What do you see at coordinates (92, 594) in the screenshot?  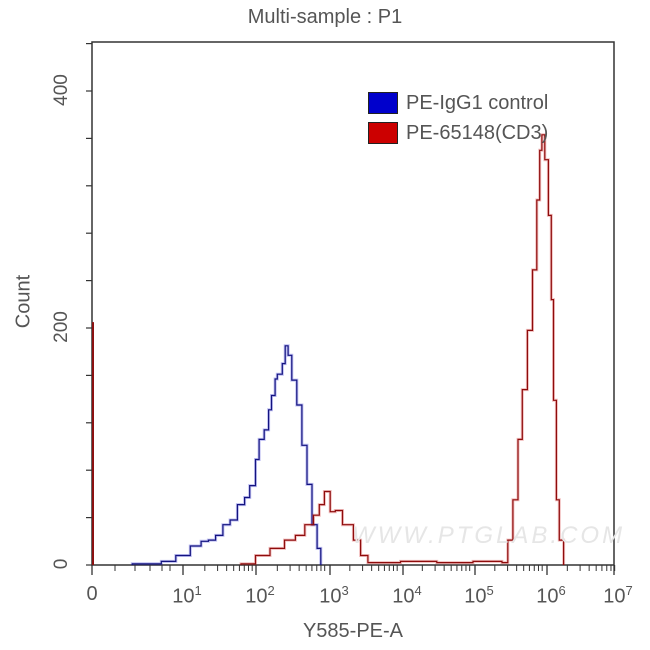 I see `x-tick-label: 0` at bounding box center [92, 594].